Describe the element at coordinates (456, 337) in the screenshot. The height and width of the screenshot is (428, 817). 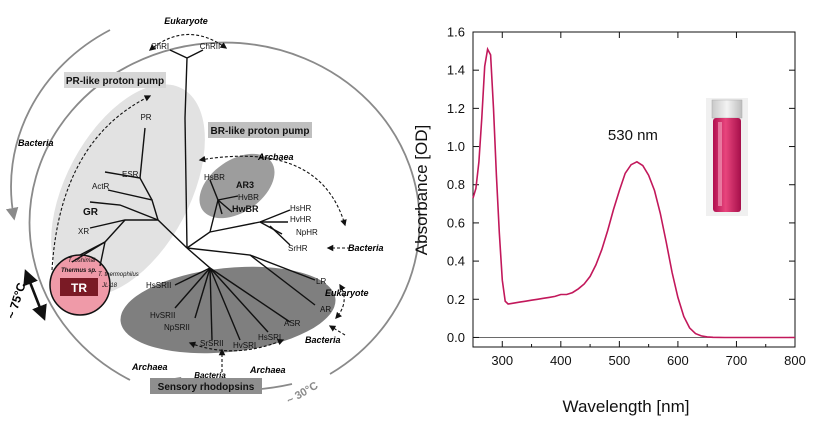
I see `y-tick-label: 0.0` at that location.